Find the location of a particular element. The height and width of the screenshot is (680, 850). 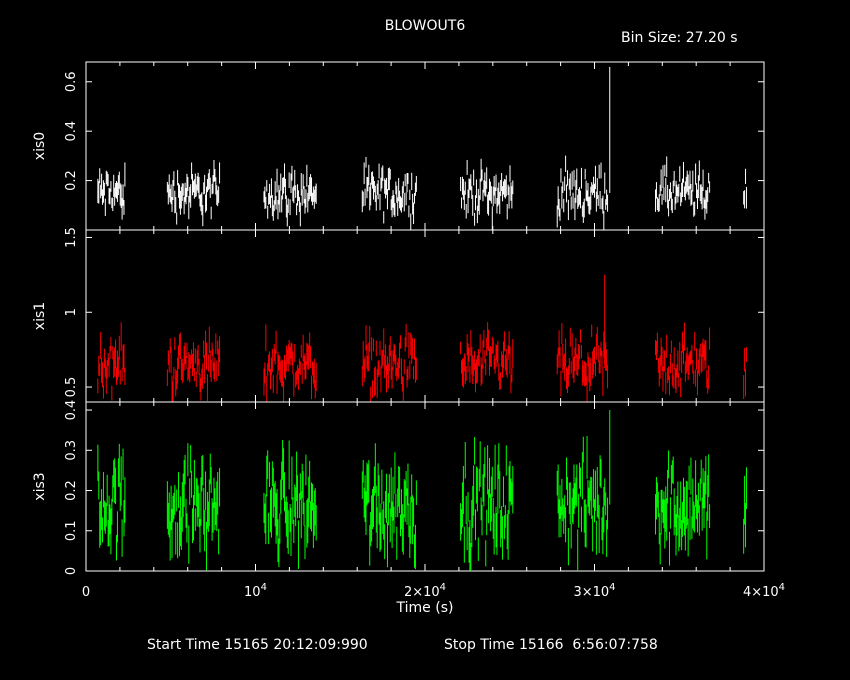

y-axis-label-xis1: xis1 is located at coordinates (40, 316).